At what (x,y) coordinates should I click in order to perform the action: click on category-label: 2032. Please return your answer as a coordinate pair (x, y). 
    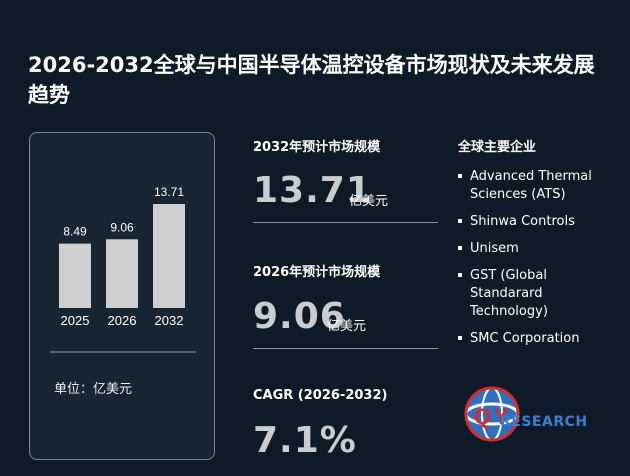
    Looking at the image, I should click on (169, 320).